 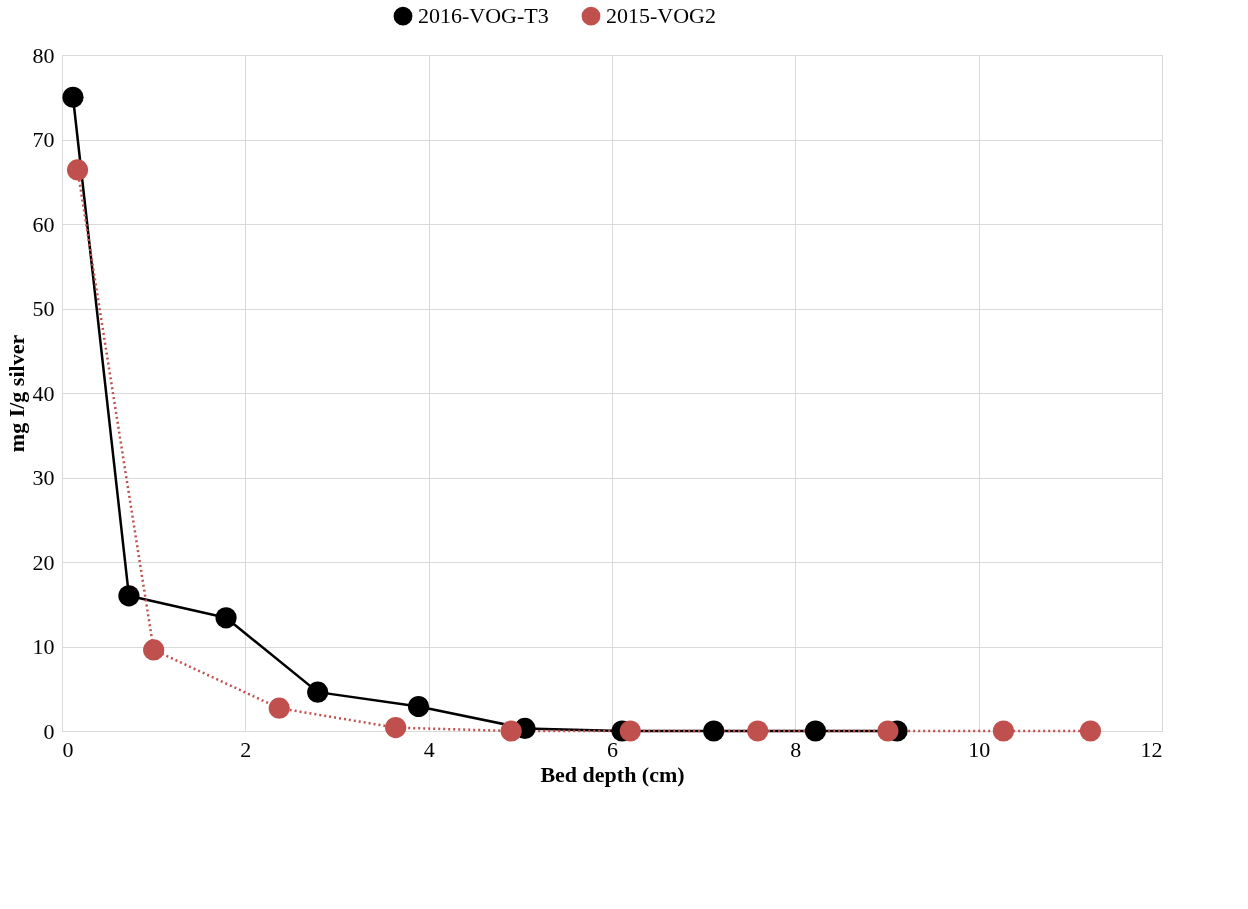 What do you see at coordinates (979, 749) in the screenshot?
I see `x-tick-label: 10` at bounding box center [979, 749].